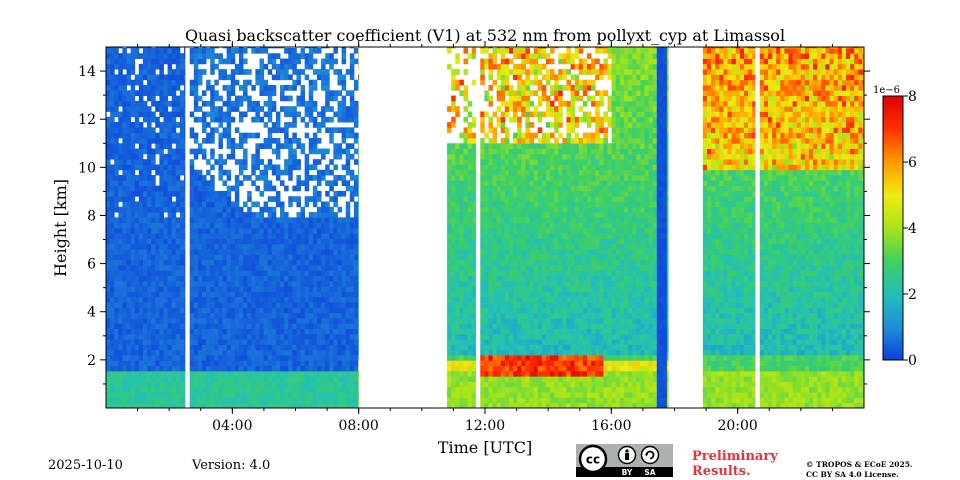 This screenshot has height=480, width=960. I want to click on colorbar-tick-label: 4, so click(912, 229).